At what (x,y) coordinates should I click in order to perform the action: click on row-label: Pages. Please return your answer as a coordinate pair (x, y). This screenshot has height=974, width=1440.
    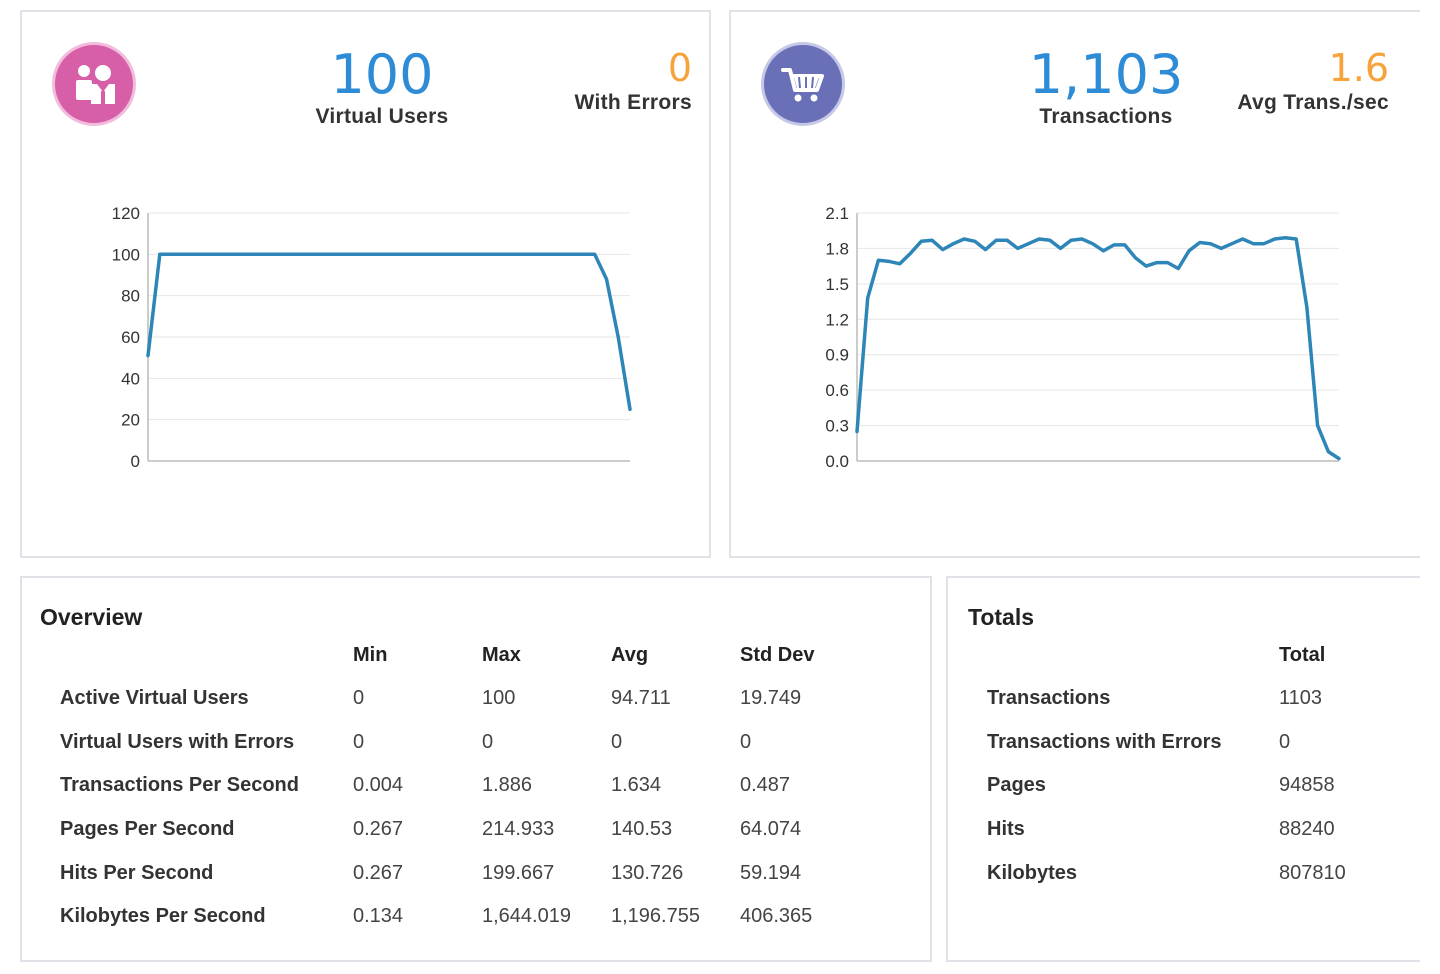
    Looking at the image, I should click on (1016, 785).